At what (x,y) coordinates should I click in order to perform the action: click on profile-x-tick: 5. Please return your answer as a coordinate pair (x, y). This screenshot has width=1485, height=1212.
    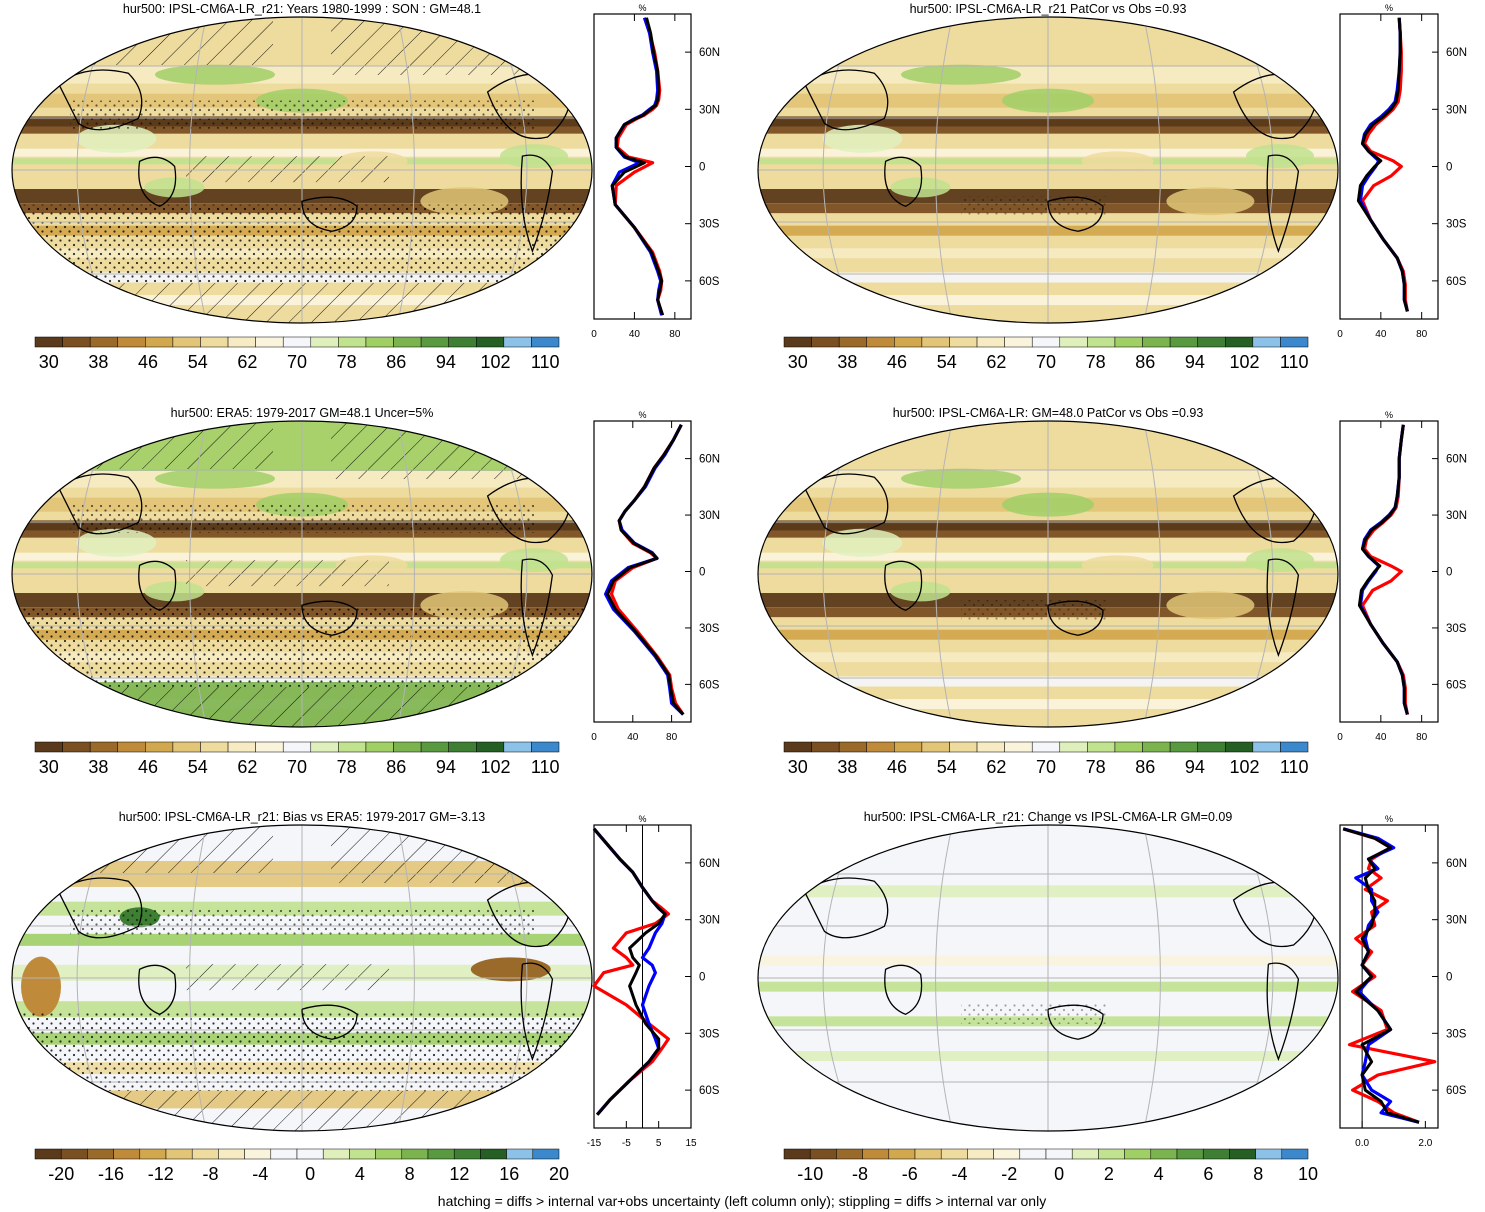
    Looking at the image, I should click on (659, 1143).